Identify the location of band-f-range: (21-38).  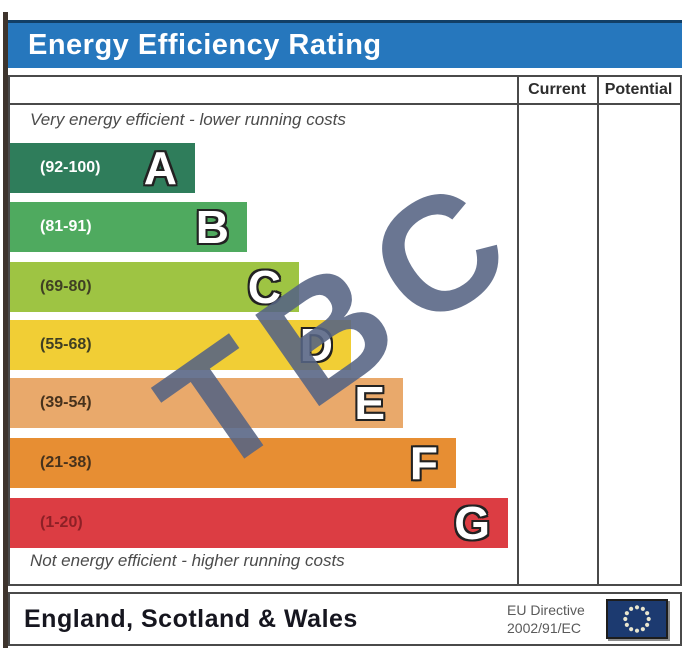
(66, 462).